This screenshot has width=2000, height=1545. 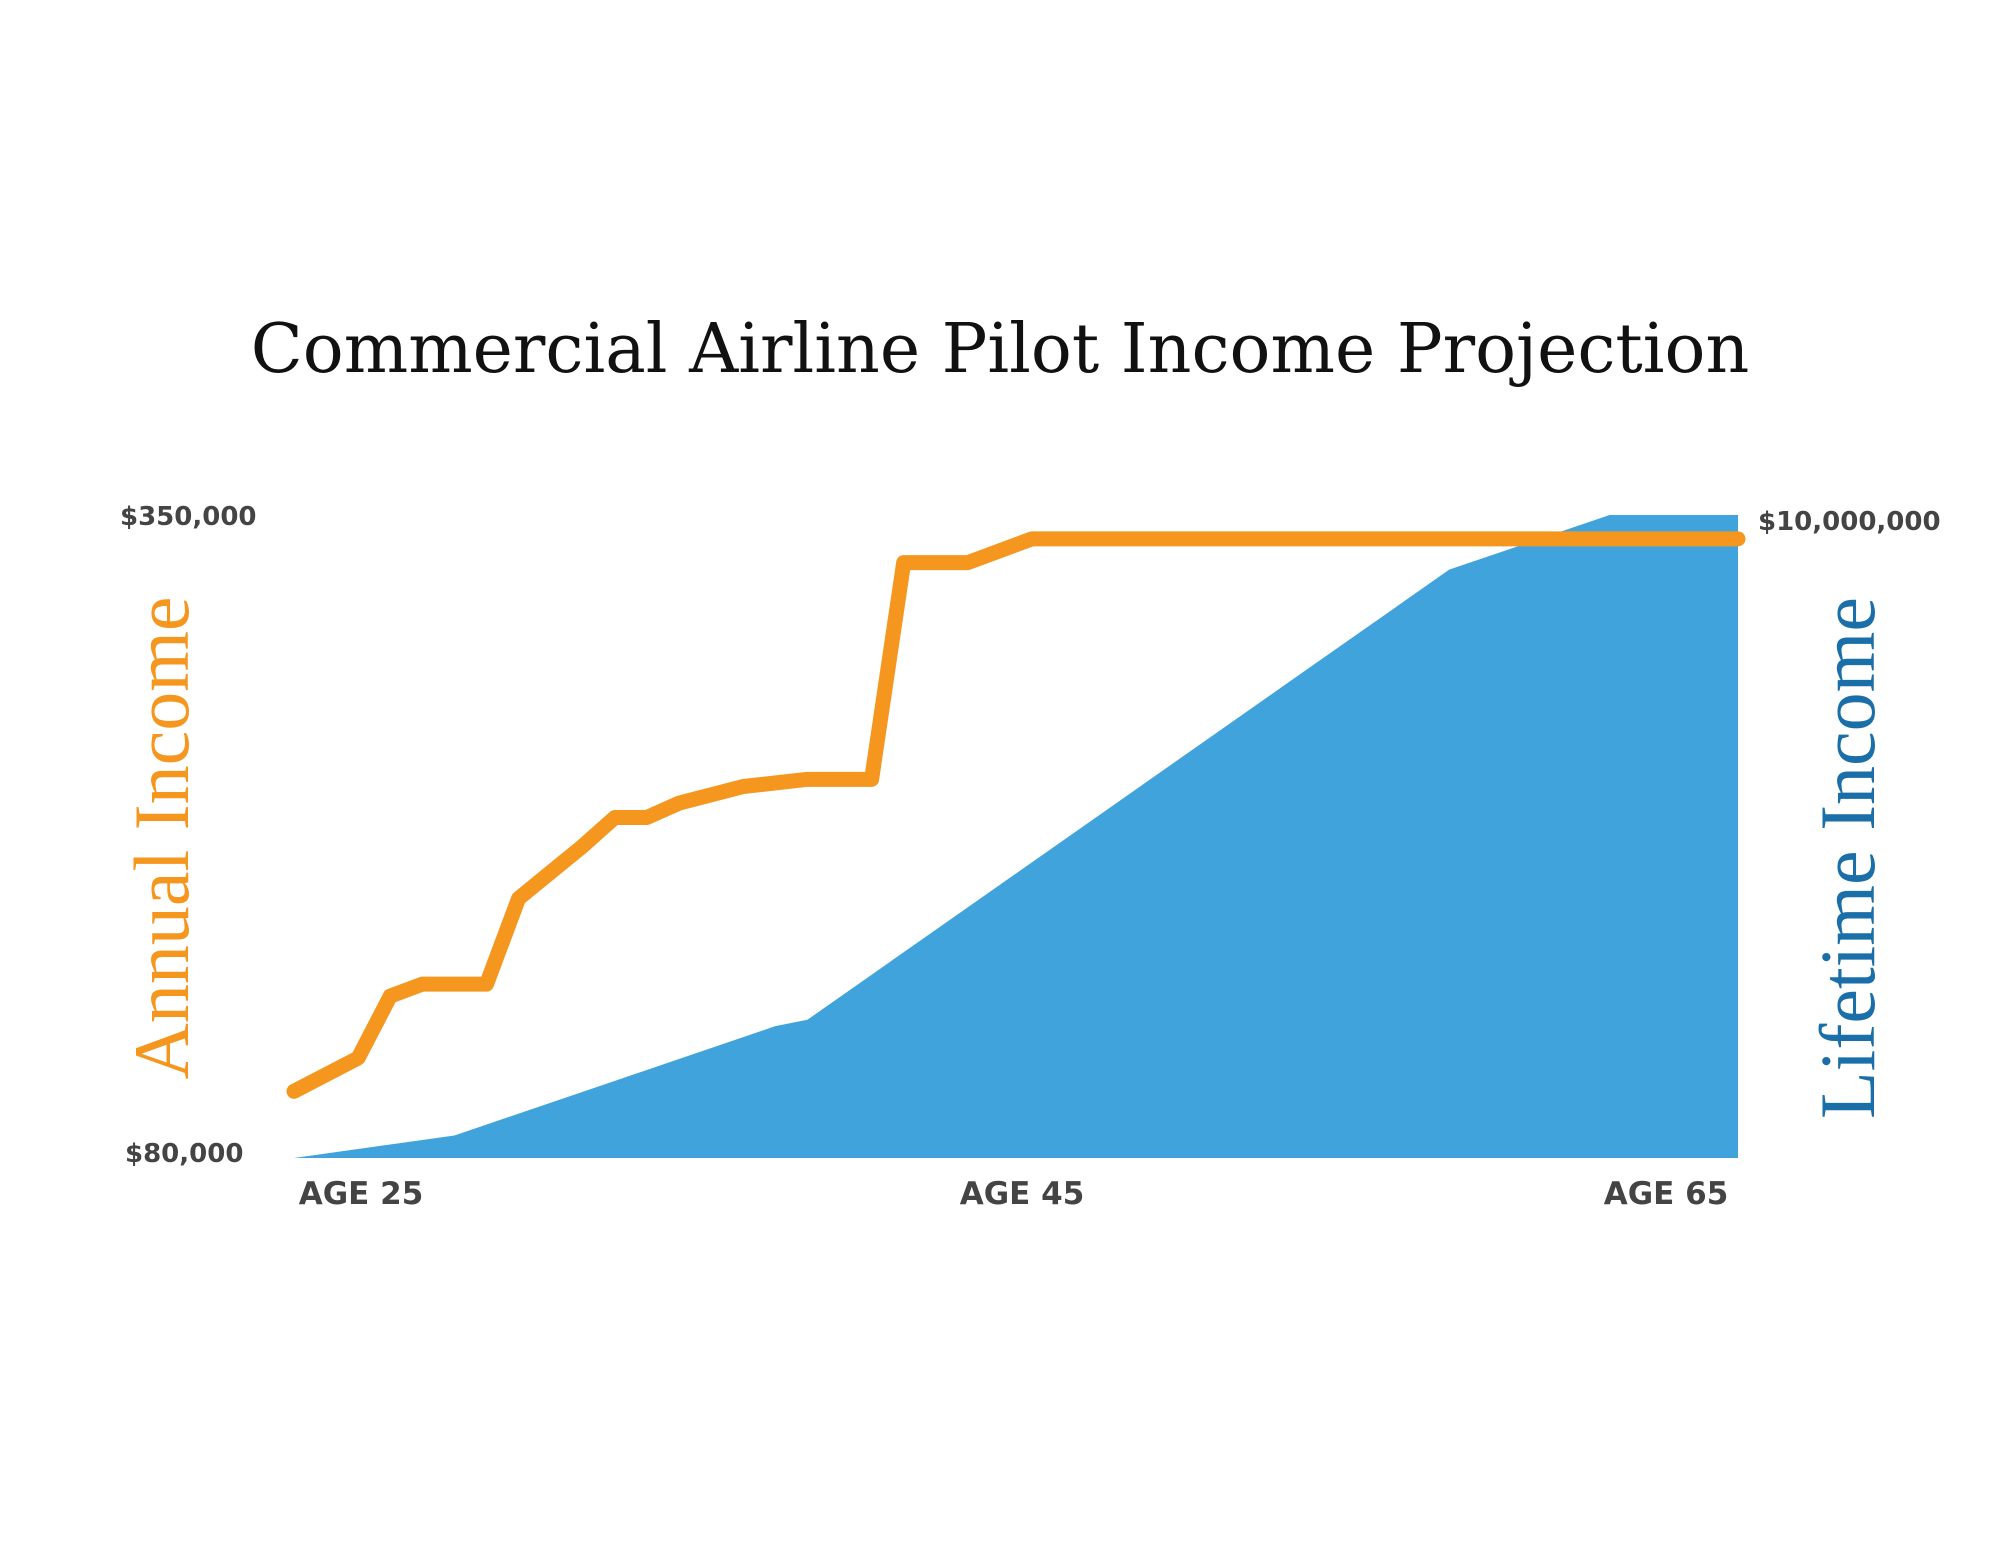 I want to click on y-left-axis-title: Annual Income, so click(x=161, y=837).